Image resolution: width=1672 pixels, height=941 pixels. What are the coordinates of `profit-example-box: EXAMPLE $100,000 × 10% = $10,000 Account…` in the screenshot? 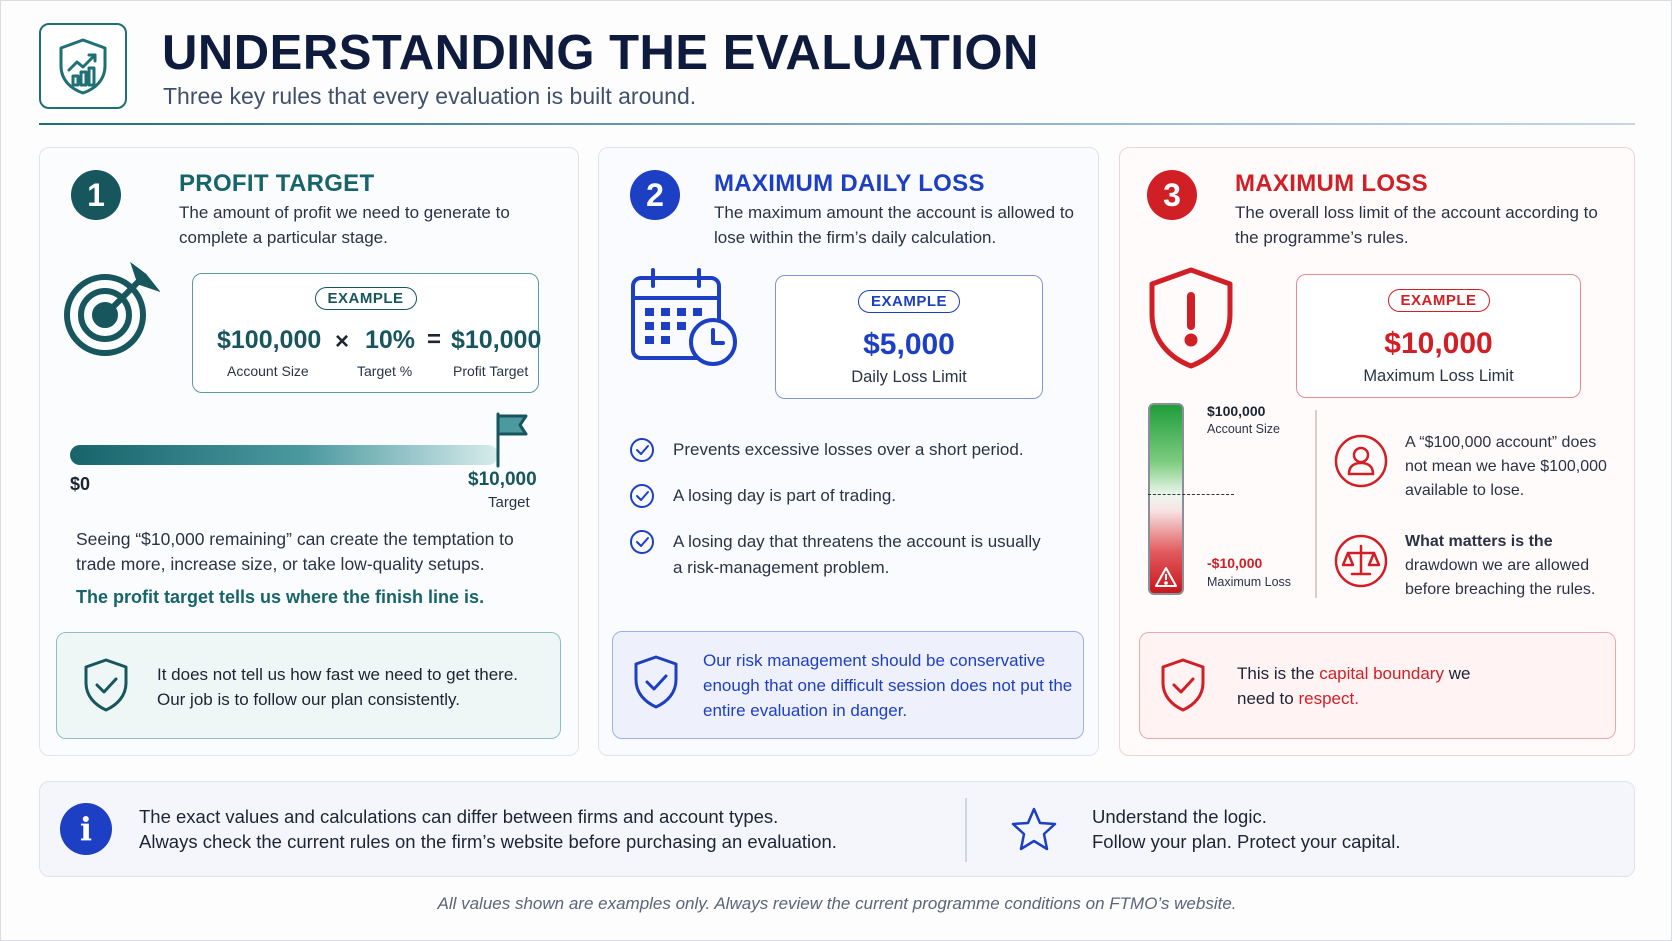 It's located at (367, 333).